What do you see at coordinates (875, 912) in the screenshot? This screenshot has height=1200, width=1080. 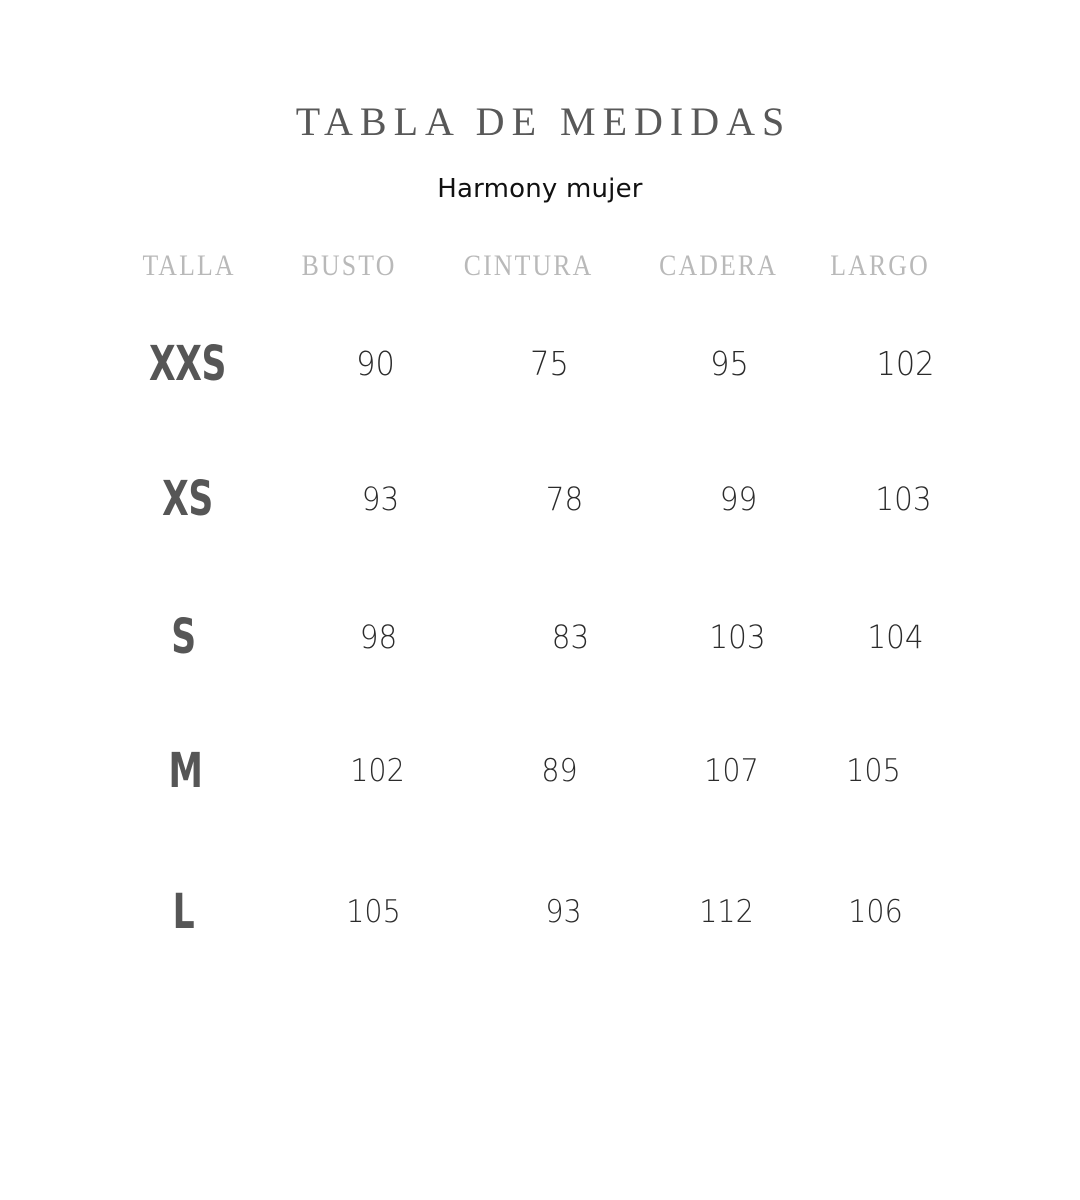 I see `cell-largo: 106` at bounding box center [875, 912].